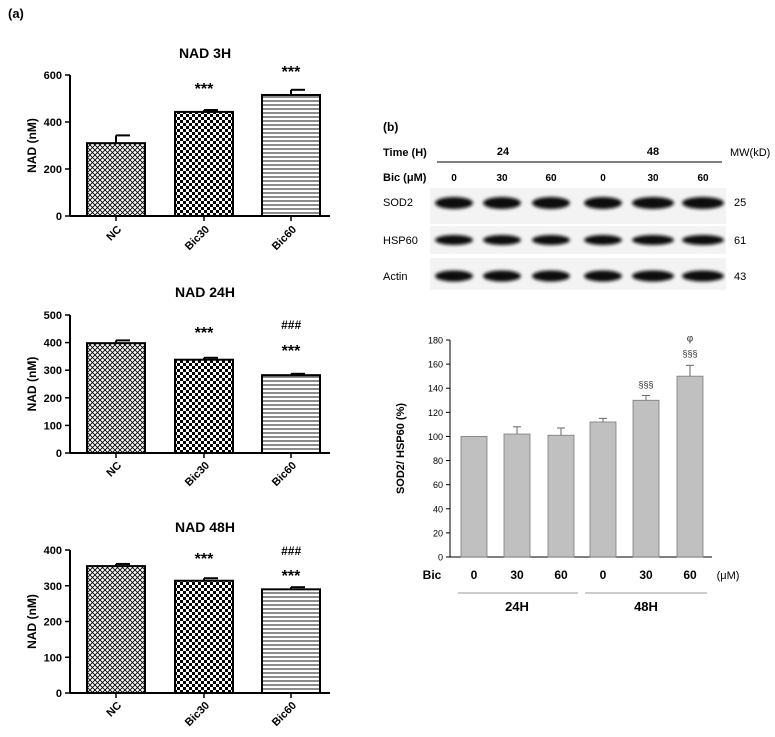 The image size is (775, 737). What do you see at coordinates (400, 241) in the screenshot?
I see `blot-row-label: HSP60` at bounding box center [400, 241].